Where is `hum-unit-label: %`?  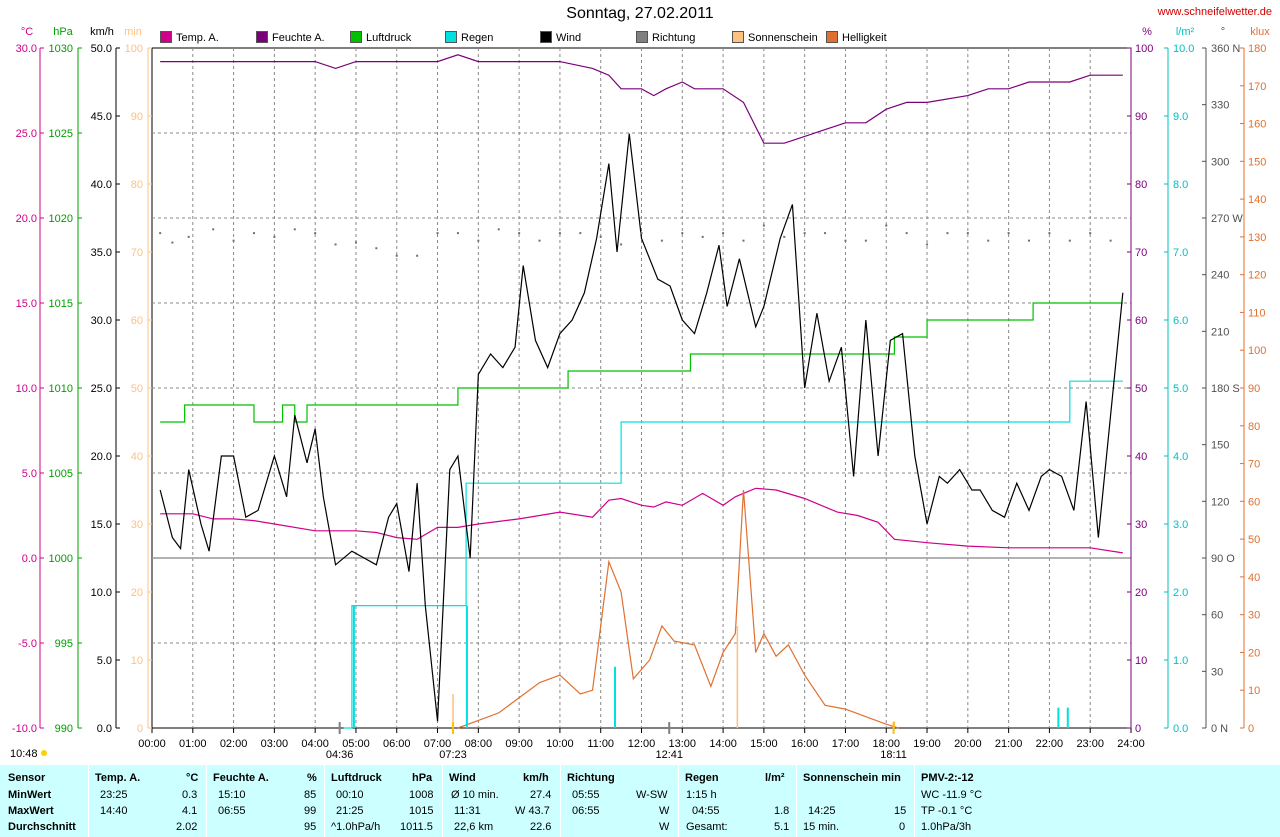 hum-unit-label: % is located at coordinates (1147, 32).